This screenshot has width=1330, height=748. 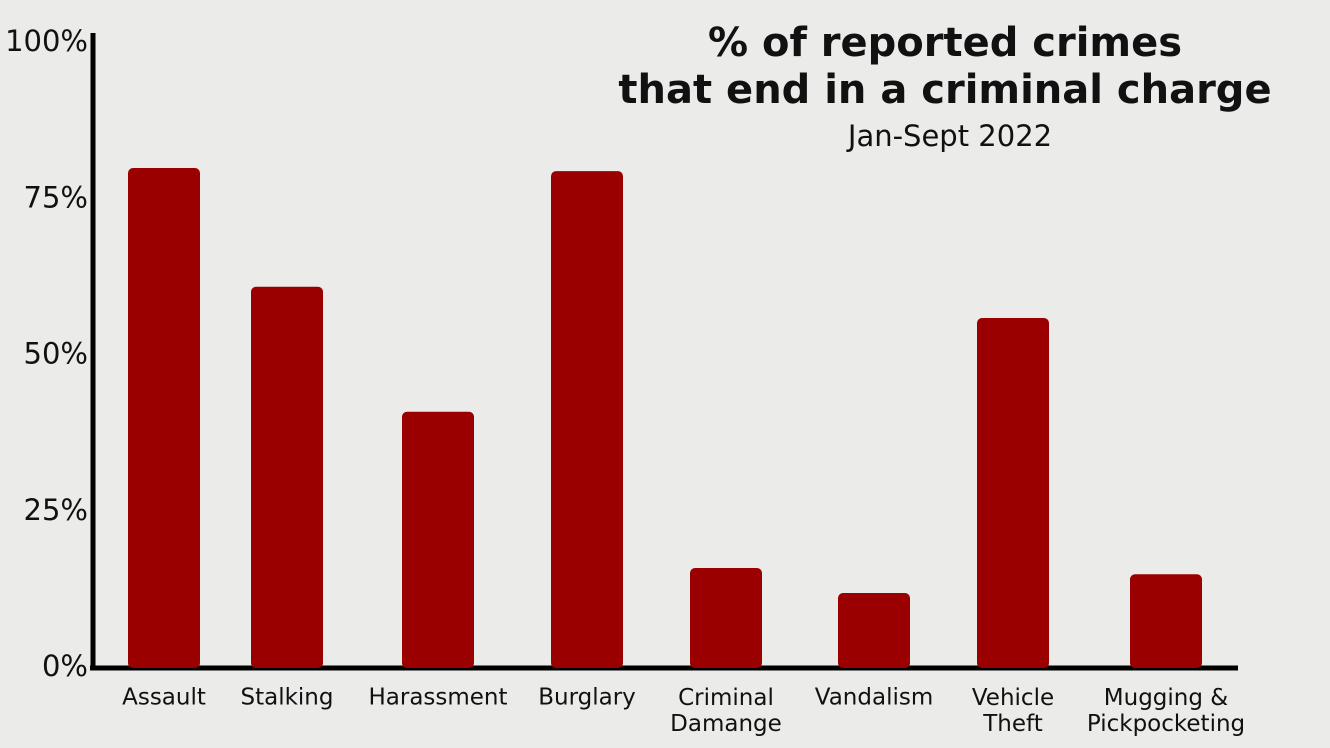 I want to click on x-tick-label: Burglary, so click(x=587, y=698).